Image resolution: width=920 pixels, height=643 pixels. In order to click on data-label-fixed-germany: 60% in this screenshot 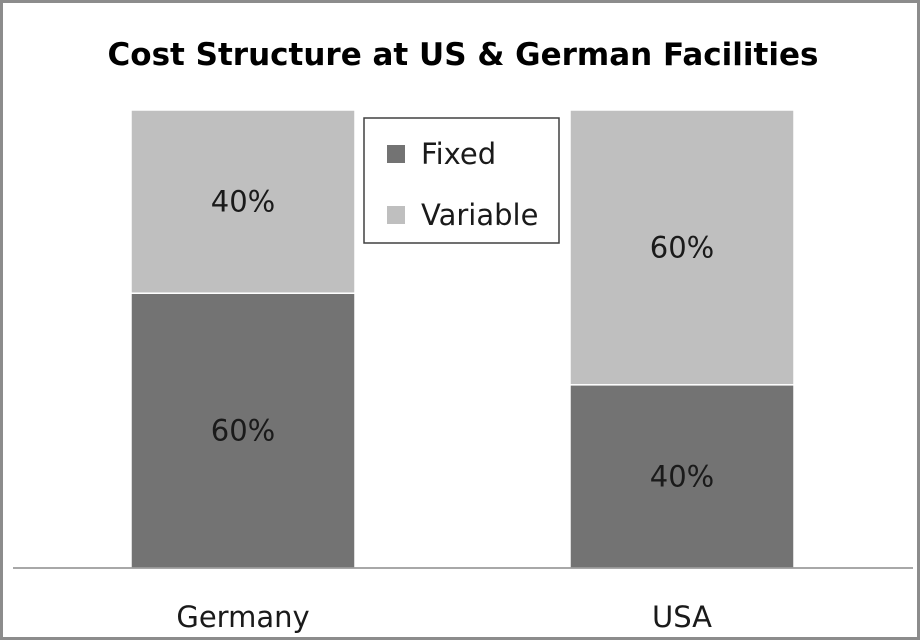, I will do `click(243, 431)`.